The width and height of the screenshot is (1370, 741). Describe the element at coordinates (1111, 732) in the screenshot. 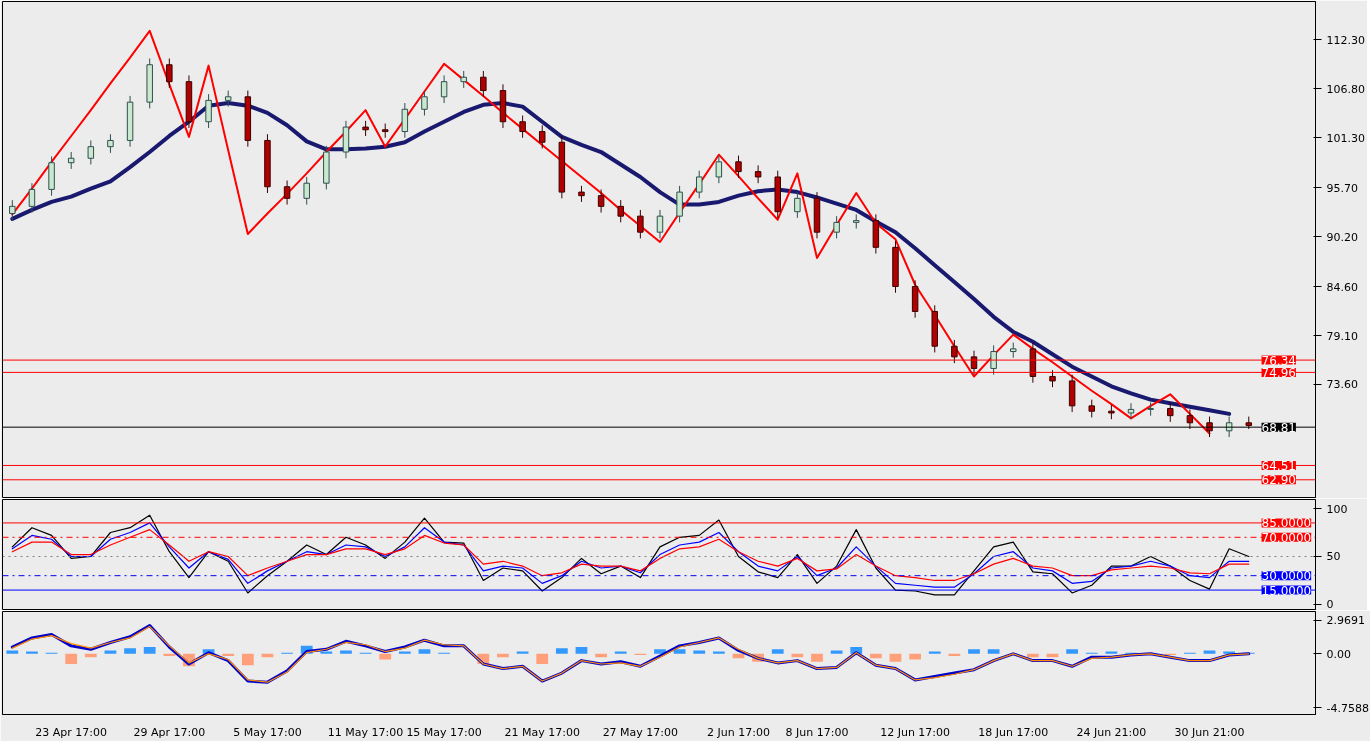

I see `x-tick-label: 24 Jun 21:00` at that location.